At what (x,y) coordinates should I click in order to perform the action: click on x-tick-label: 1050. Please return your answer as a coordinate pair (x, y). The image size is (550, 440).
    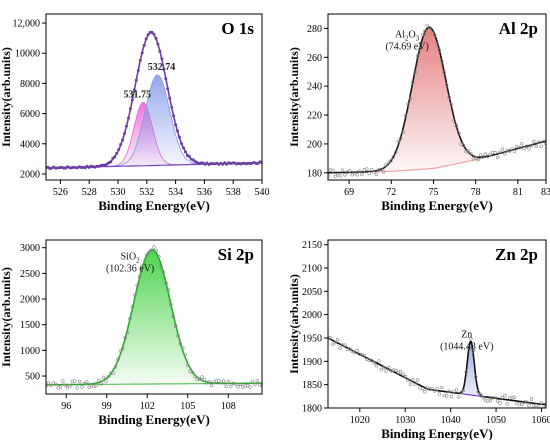
    Looking at the image, I should click on (496, 420).